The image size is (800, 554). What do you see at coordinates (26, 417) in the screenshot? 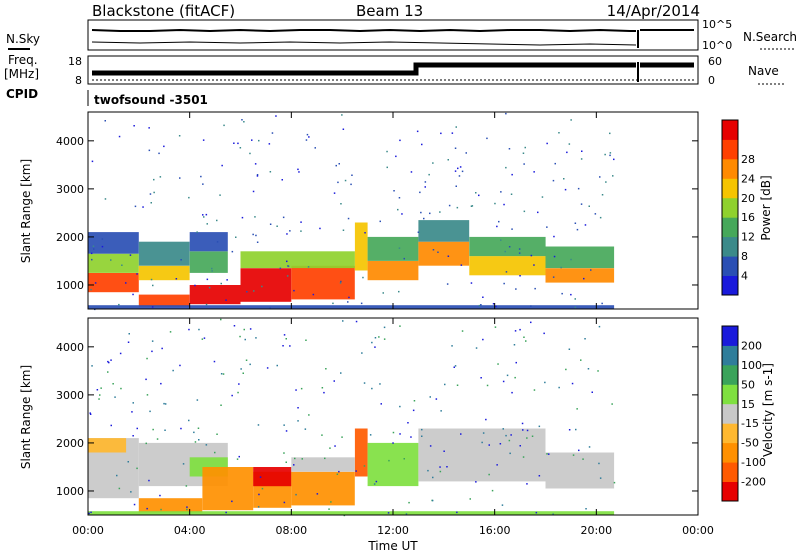
I see `velocity-y-axis-label: Slant Range [km]` at bounding box center [26, 417].